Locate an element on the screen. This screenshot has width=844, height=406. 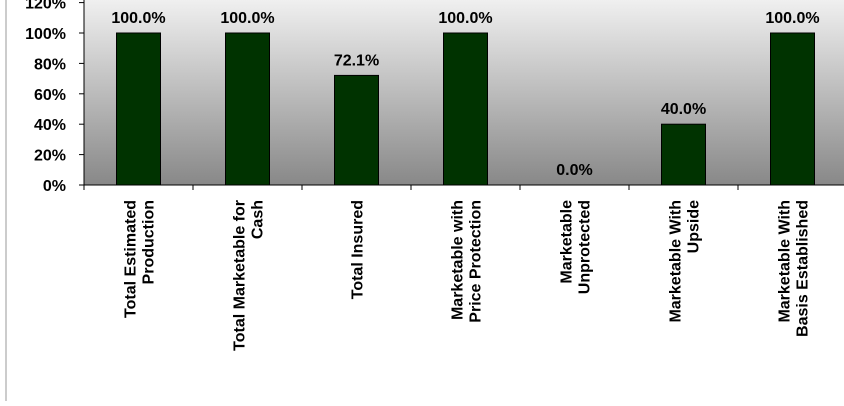
data-label: 0.0% is located at coordinates (574, 170).